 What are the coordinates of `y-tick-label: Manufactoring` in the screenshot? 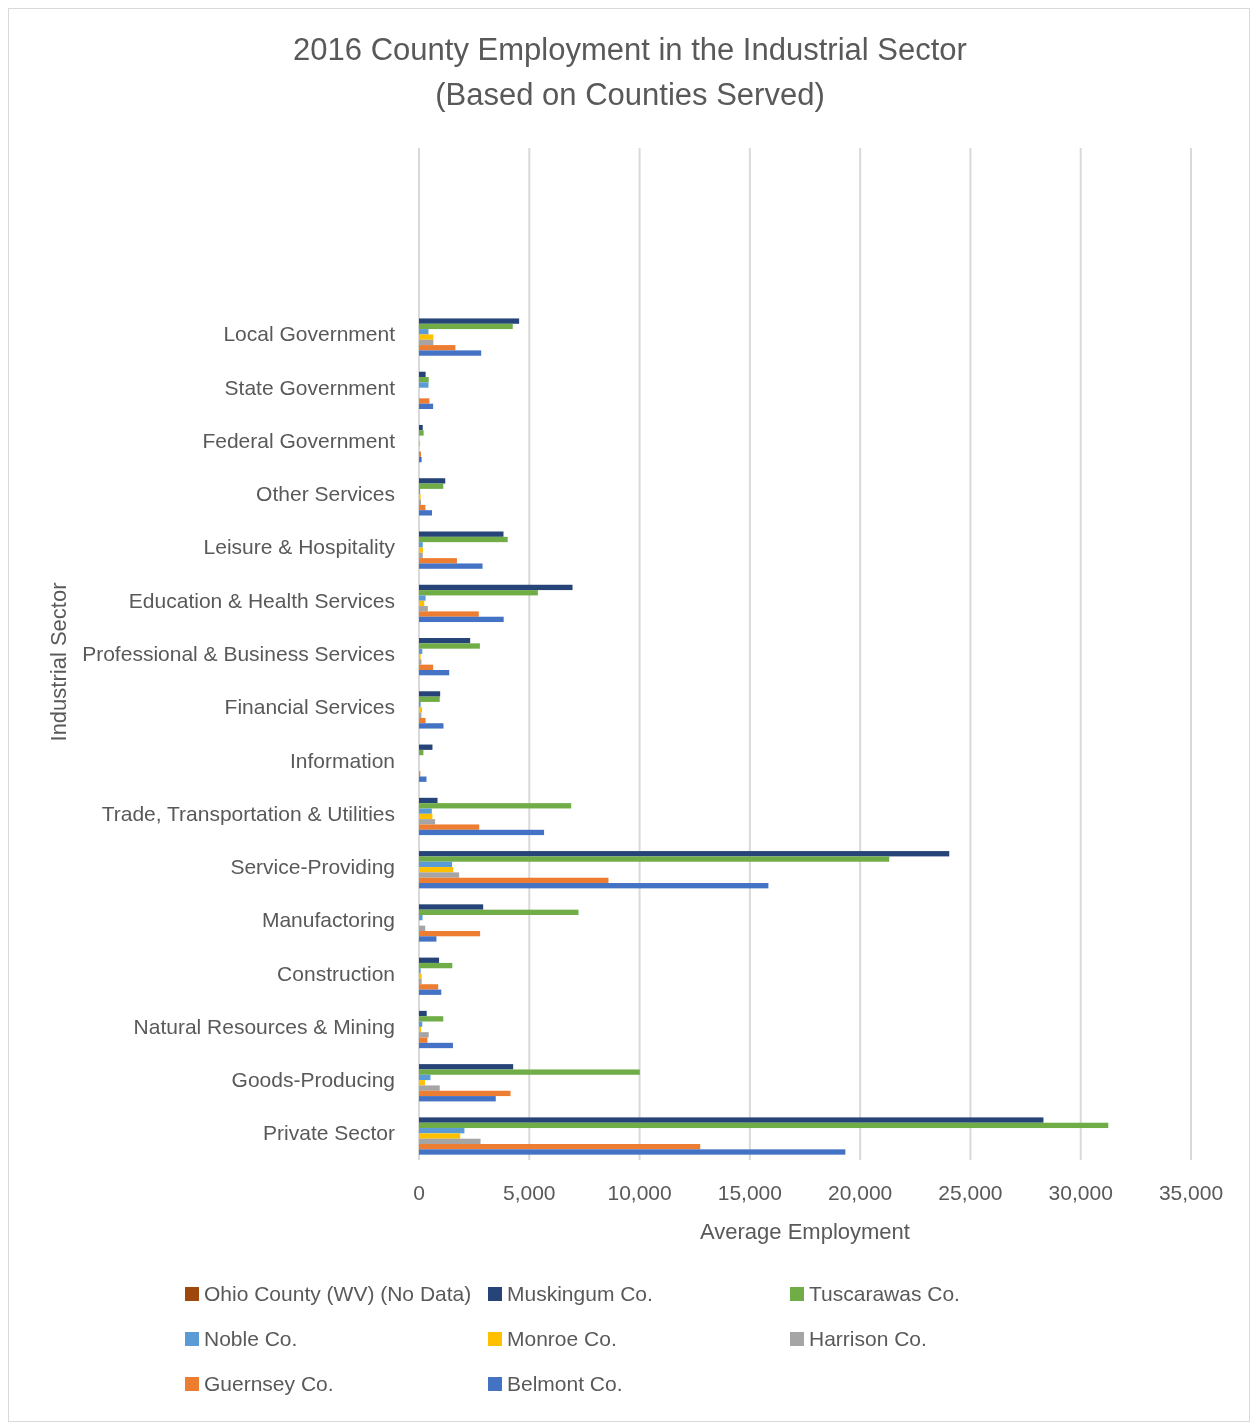 It's located at (328, 920).